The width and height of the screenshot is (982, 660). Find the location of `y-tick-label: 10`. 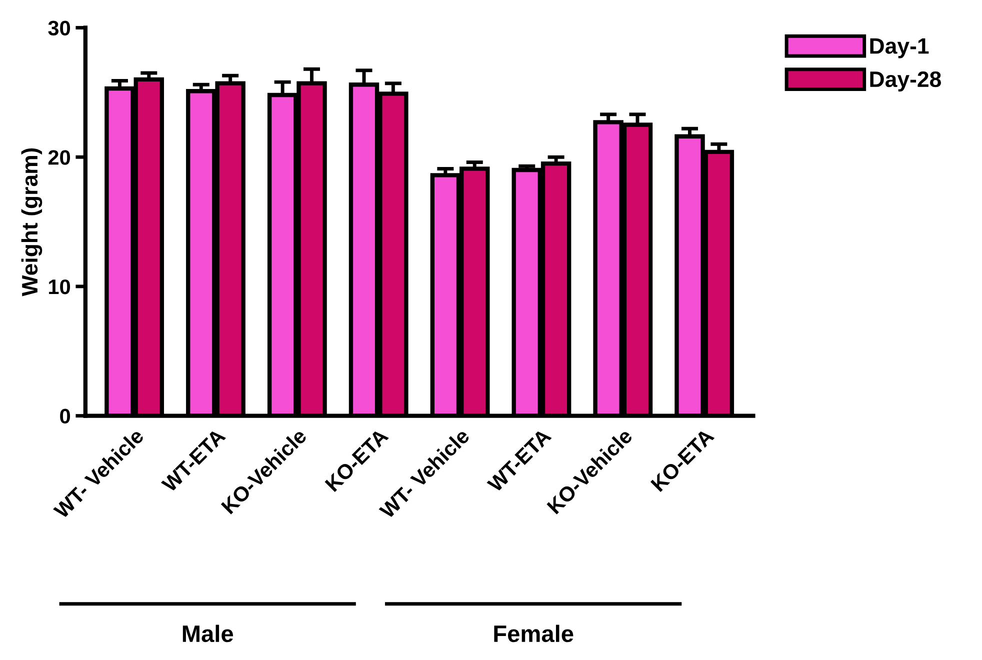

y-tick-label: 10 is located at coordinates (59, 286).